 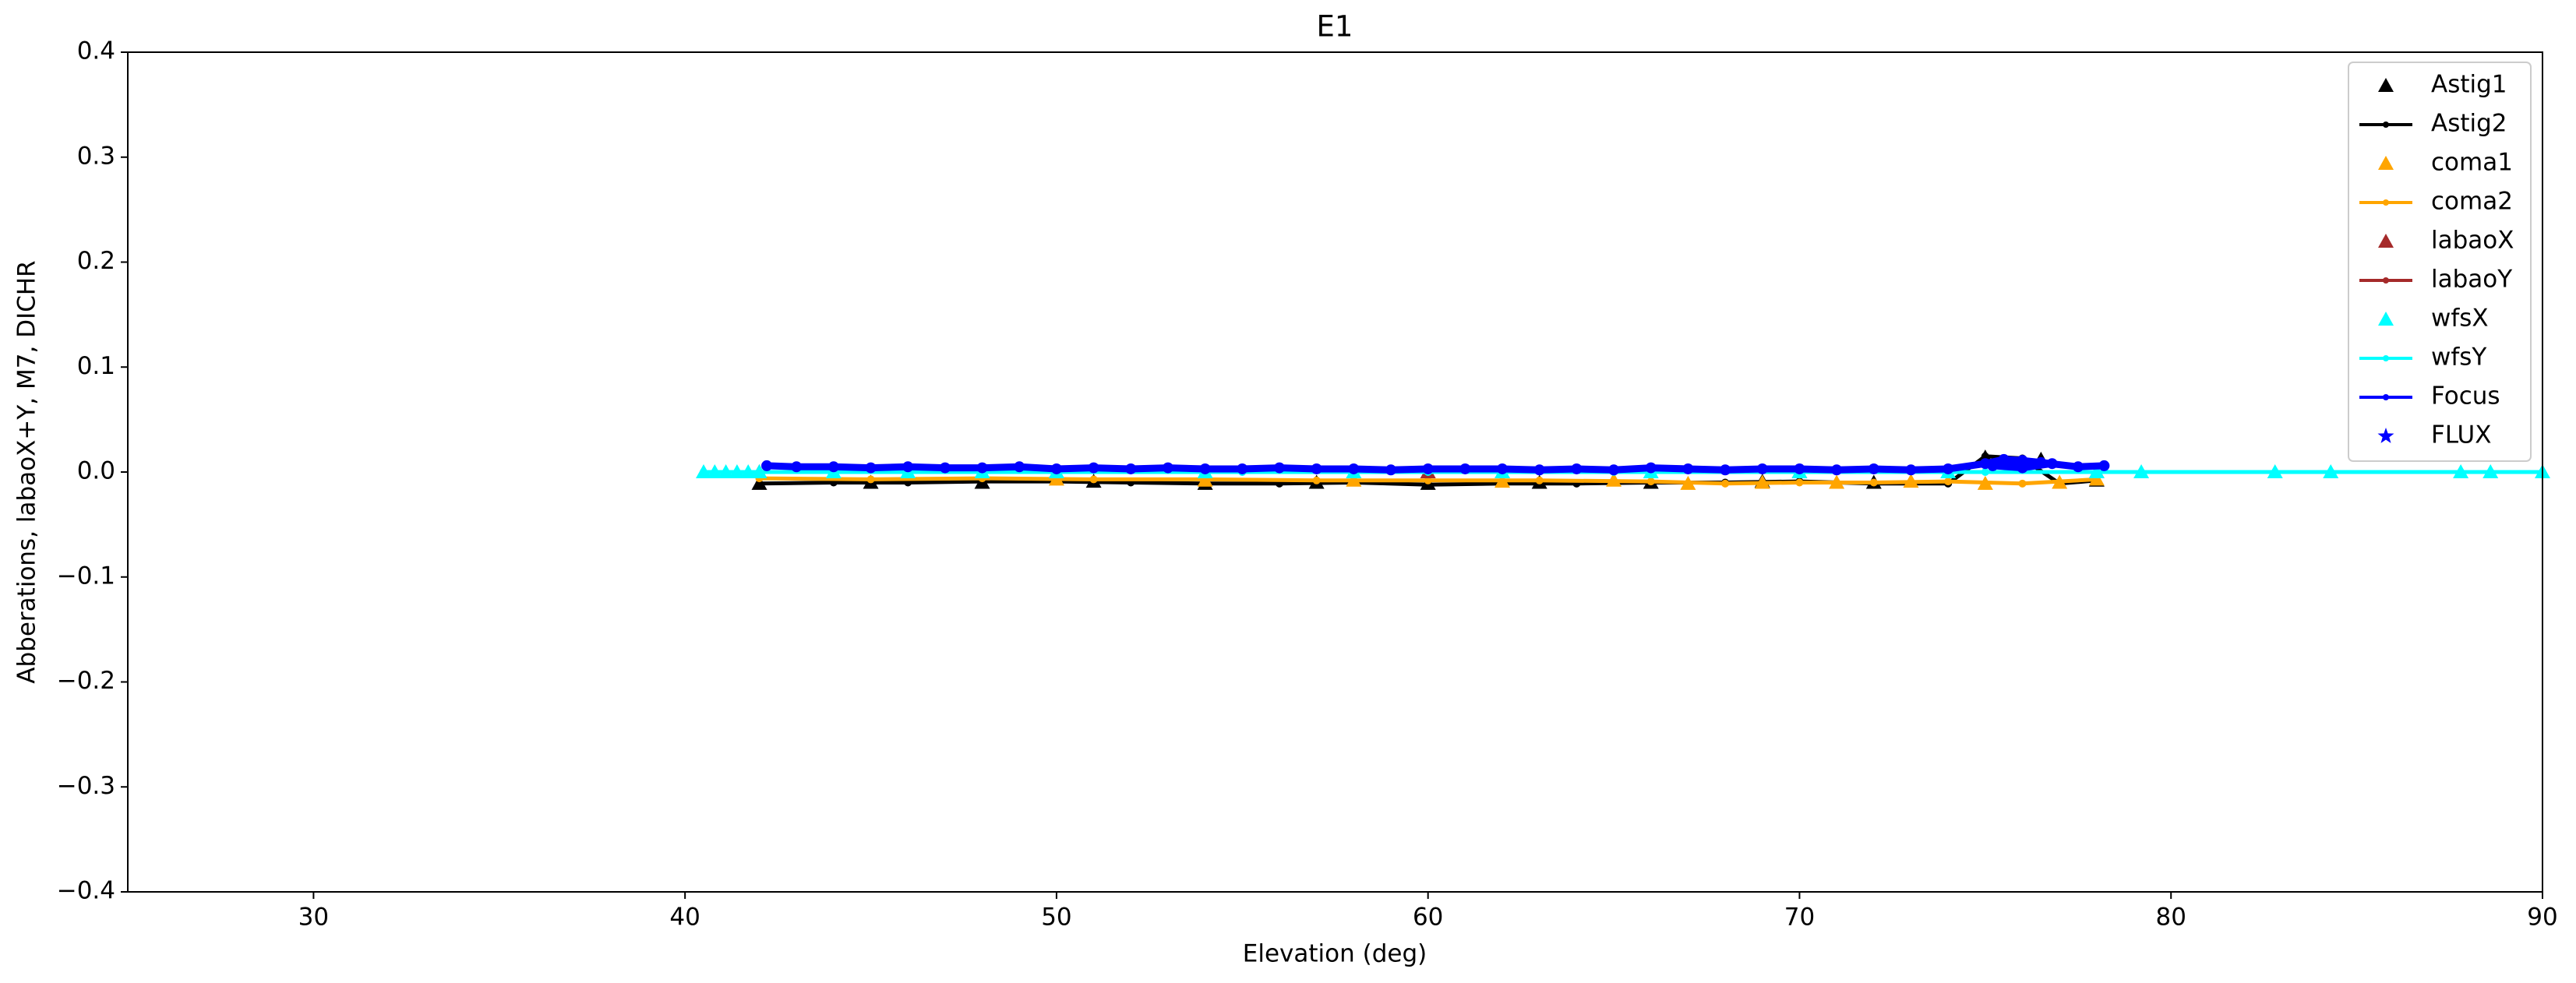 What do you see at coordinates (2465, 396) in the screenshot?
I see `legend-label: Focus` at bounding box center [2465, 396].